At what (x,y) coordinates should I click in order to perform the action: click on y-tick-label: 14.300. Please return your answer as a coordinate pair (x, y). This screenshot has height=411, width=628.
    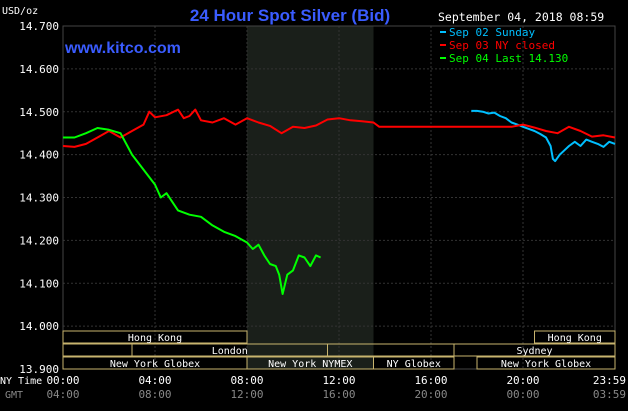
    Looking at the image, I should click on (39, 198).